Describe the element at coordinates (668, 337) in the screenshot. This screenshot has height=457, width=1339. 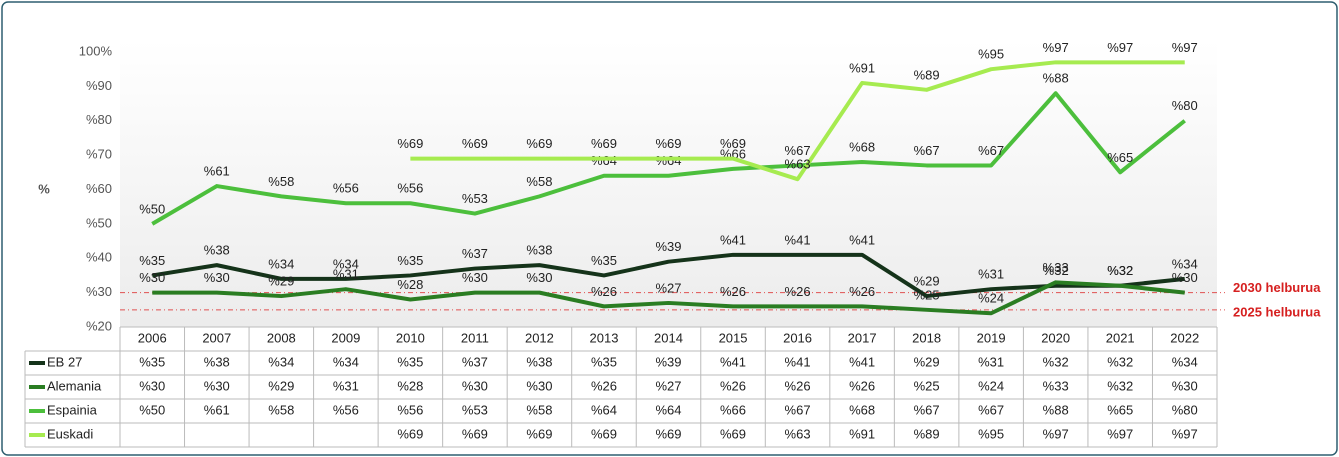
I see `x-tick-label: 2014` at that location.